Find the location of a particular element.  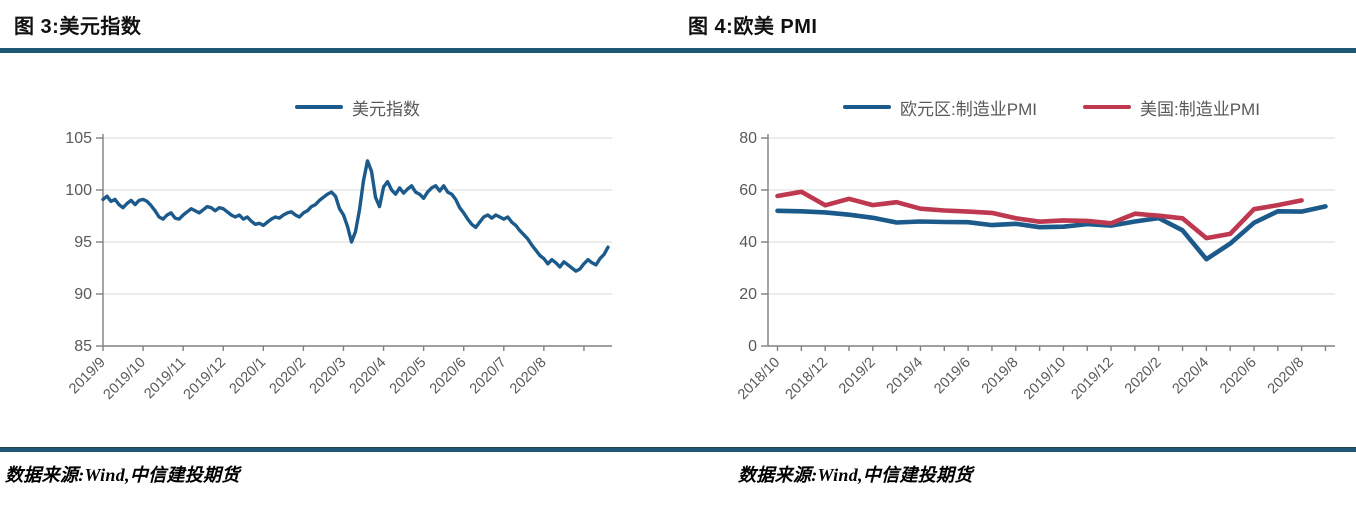

svg-text: 2020/5 is located at coordinates (408, 376).